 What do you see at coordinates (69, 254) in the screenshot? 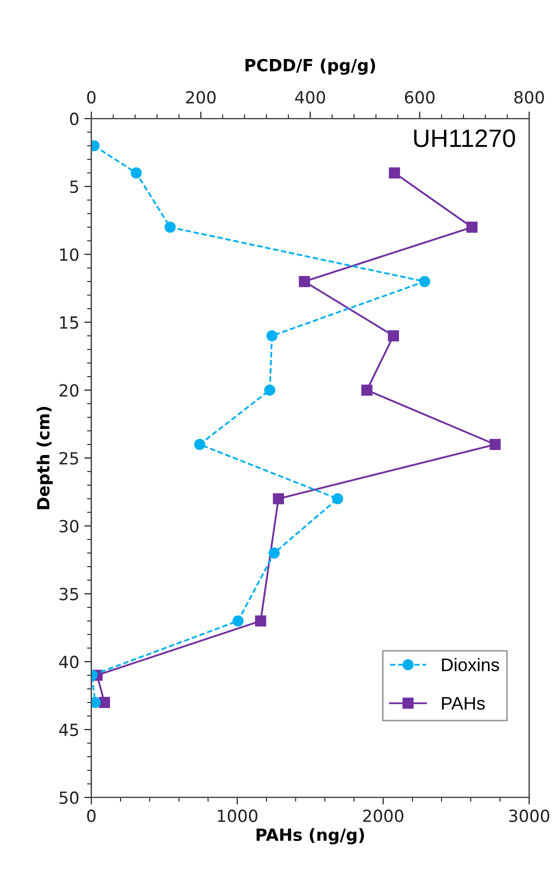
I see `y-tick-label: 10` at bounding box center [69, 254].